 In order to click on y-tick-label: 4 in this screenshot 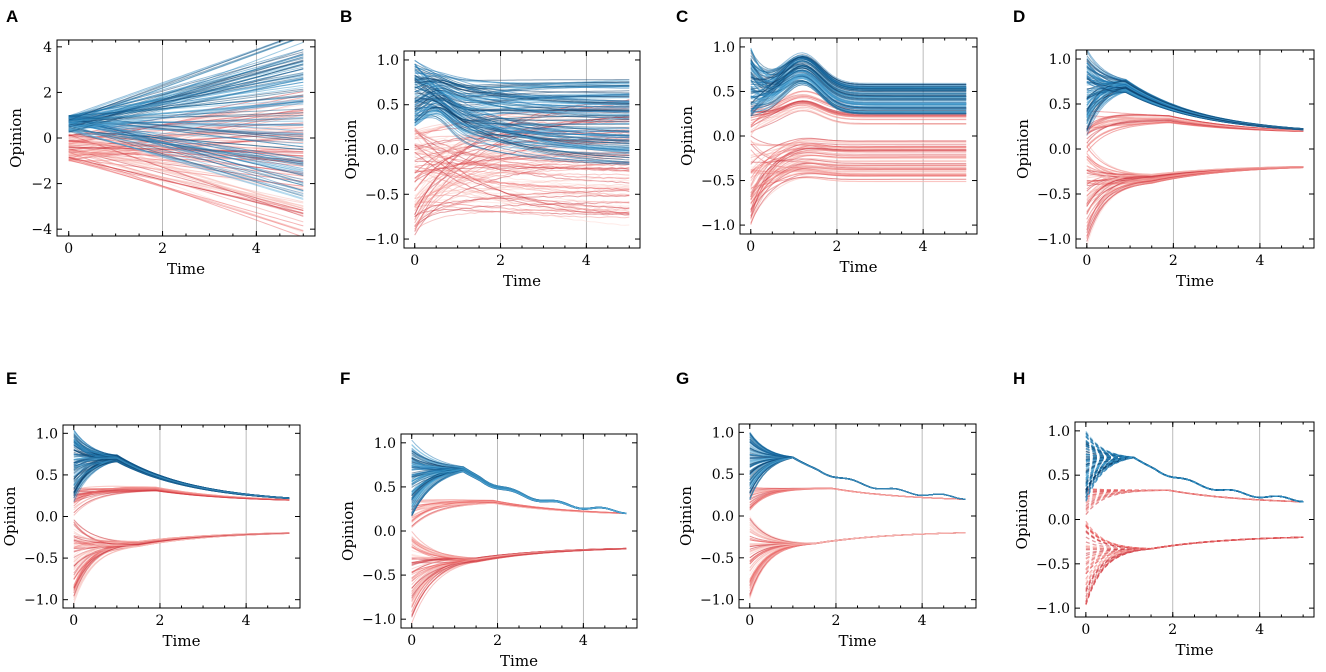, I will do `click(47, 48)`.